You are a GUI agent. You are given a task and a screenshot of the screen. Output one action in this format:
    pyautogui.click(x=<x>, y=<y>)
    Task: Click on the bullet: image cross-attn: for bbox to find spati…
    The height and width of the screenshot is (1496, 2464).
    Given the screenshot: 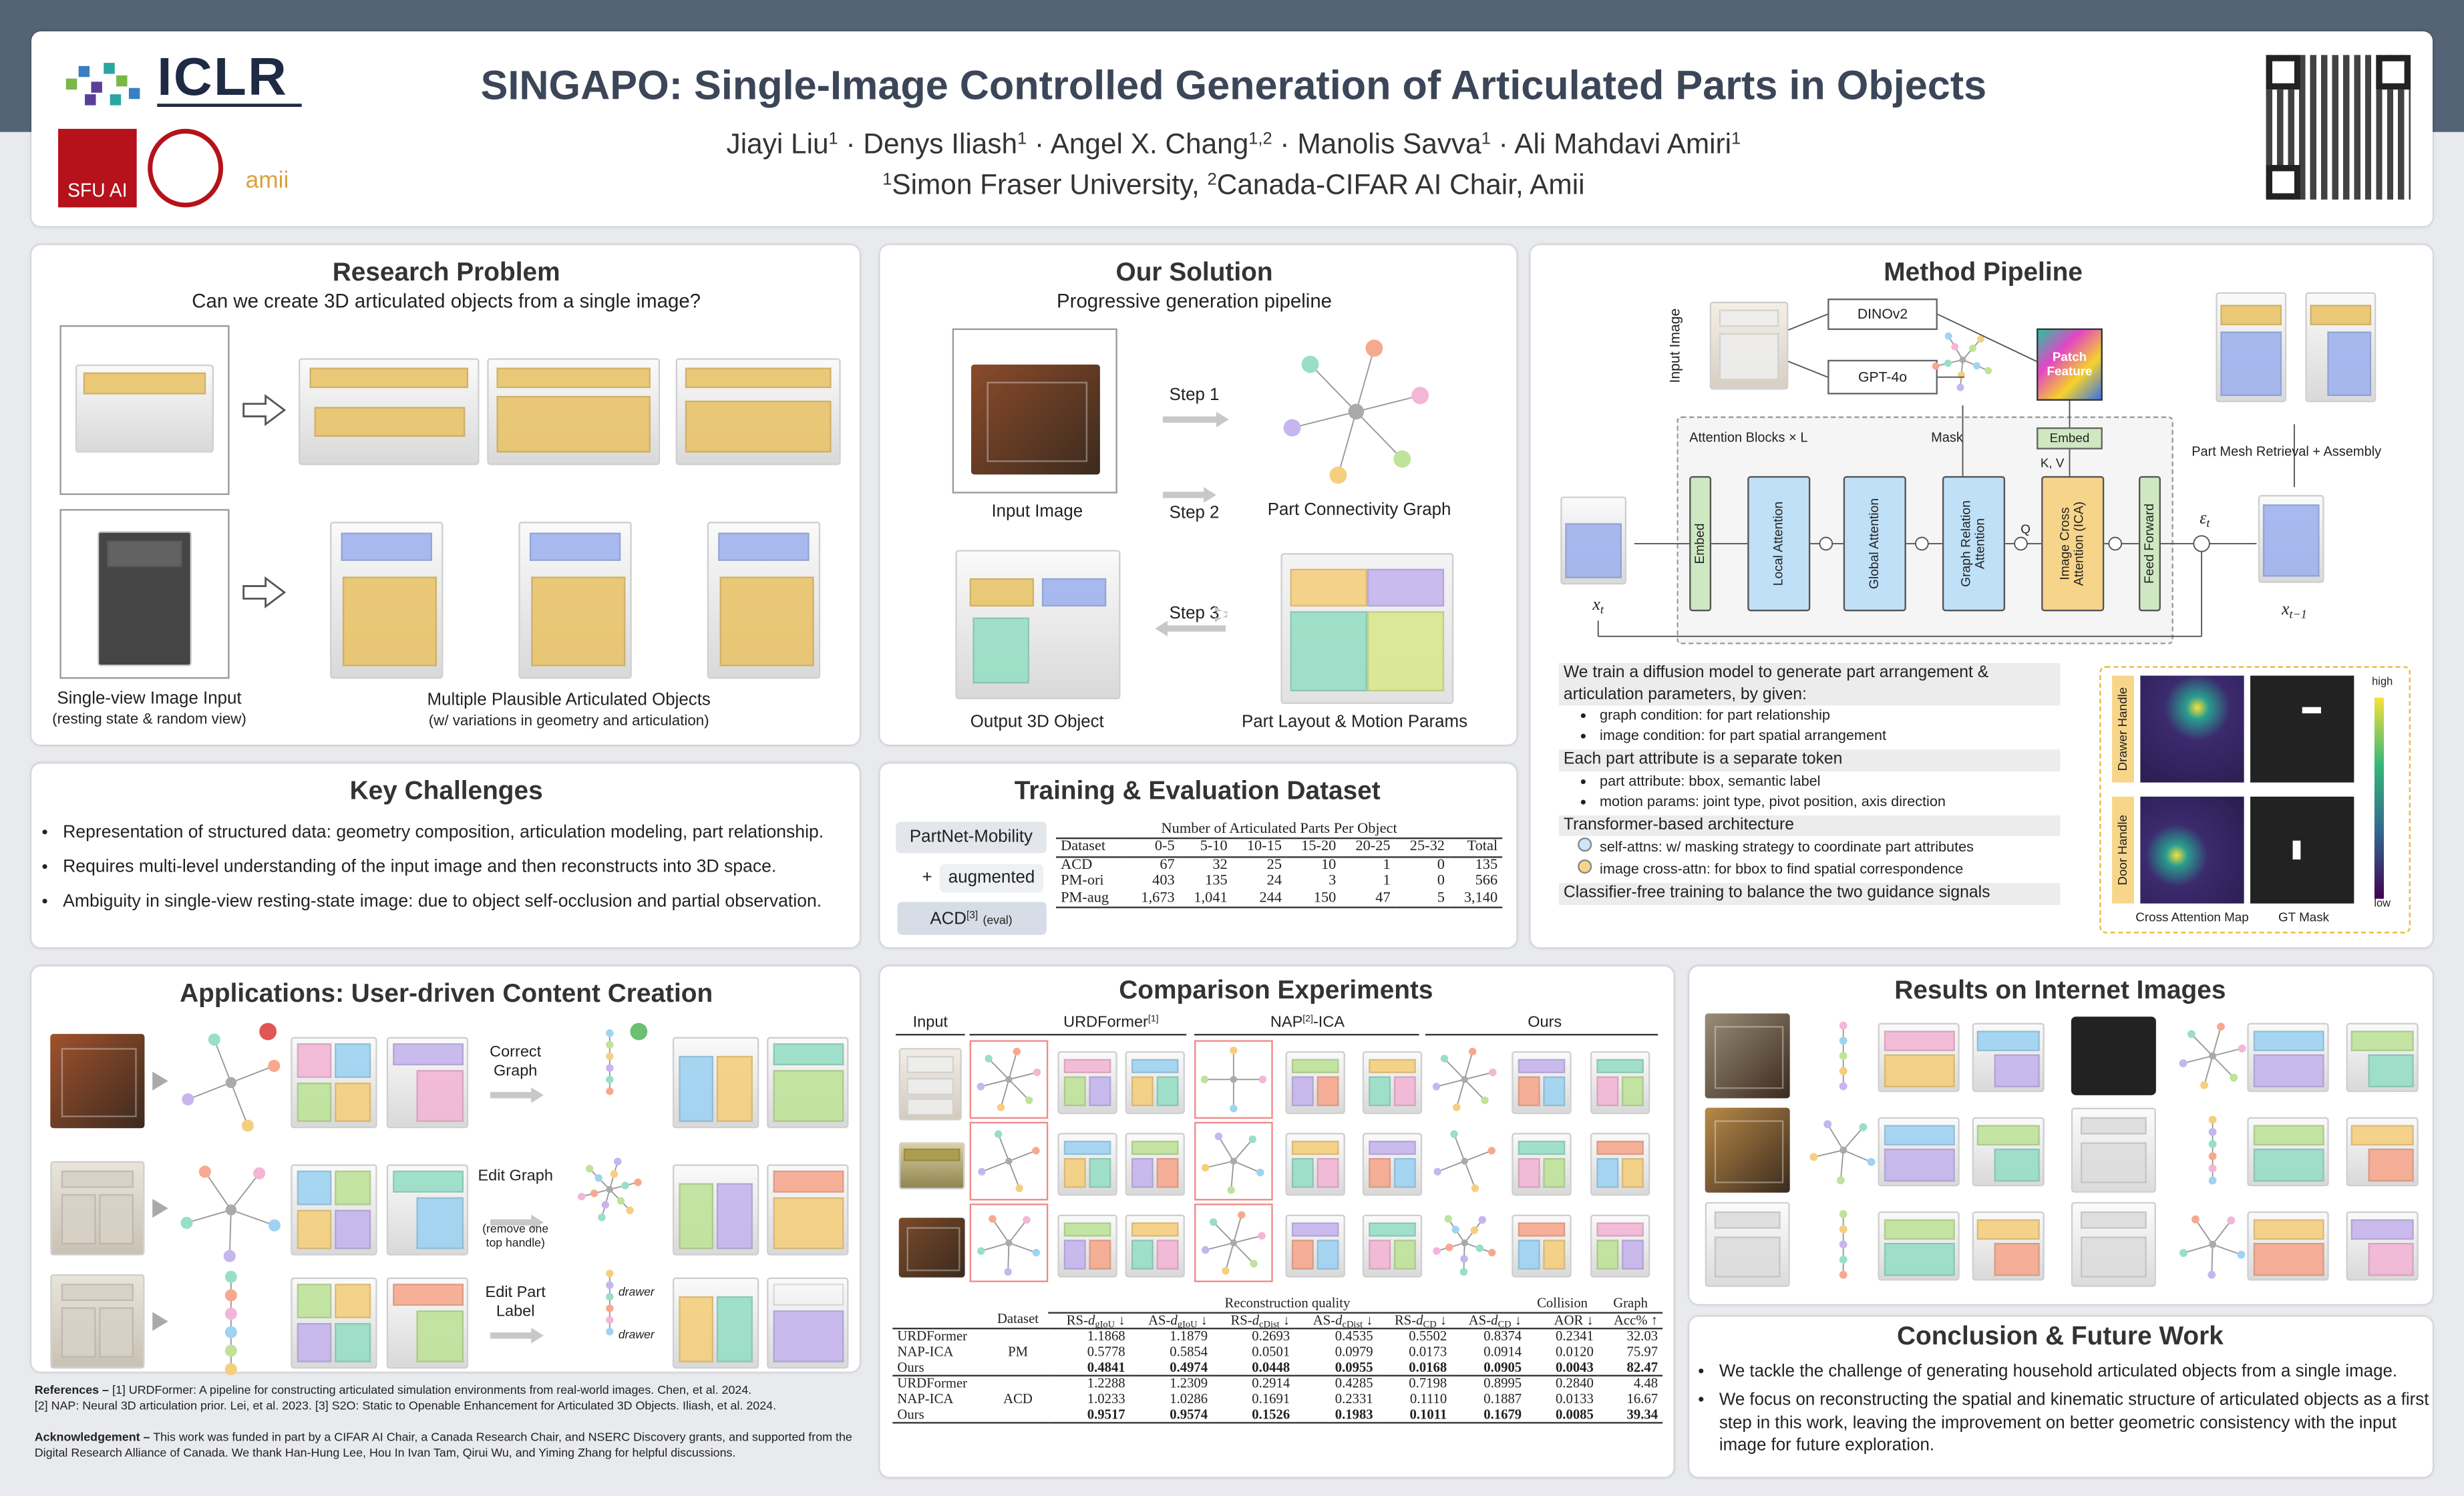 What is the action you would take?
    pyautogui.click(x=1816, y=870)
    